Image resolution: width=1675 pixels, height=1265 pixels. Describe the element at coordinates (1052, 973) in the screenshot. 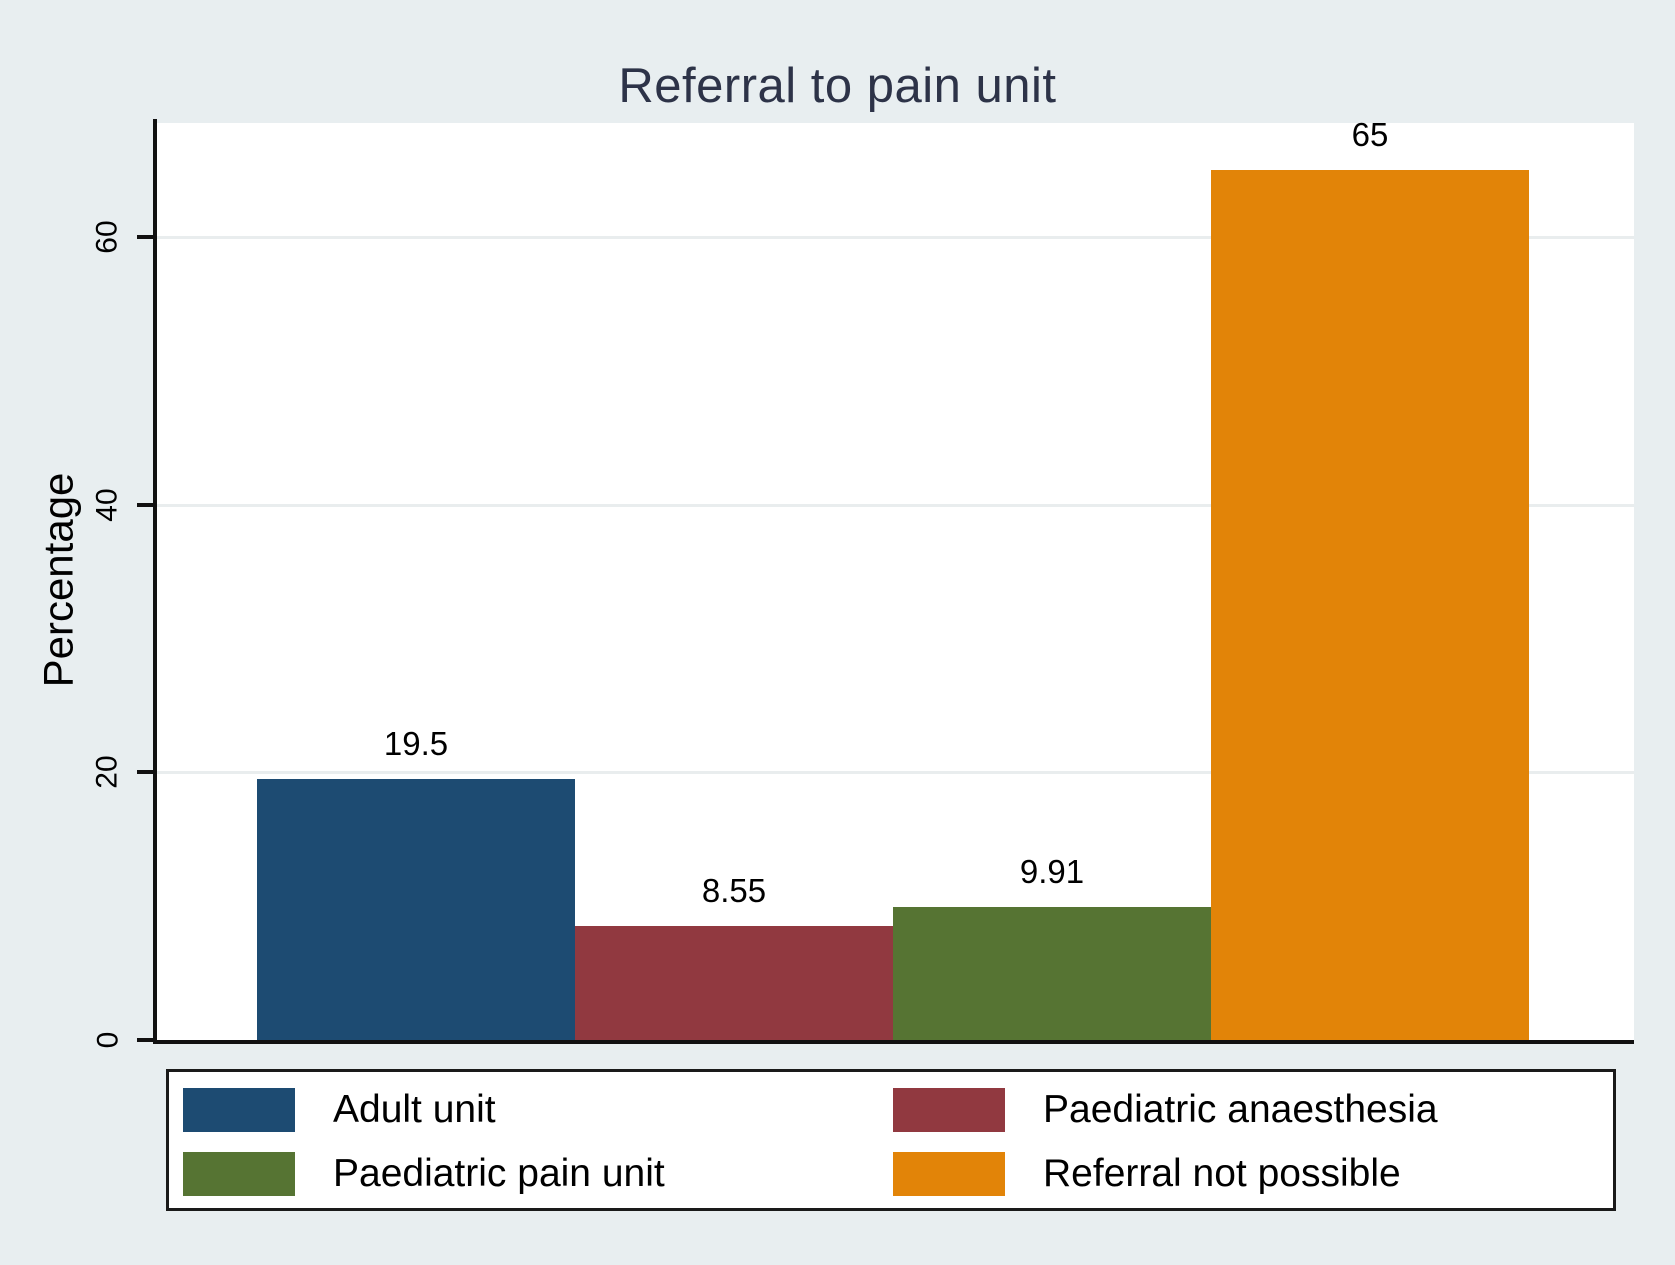

I see `bar-paediatric-pain-unit` at that location.